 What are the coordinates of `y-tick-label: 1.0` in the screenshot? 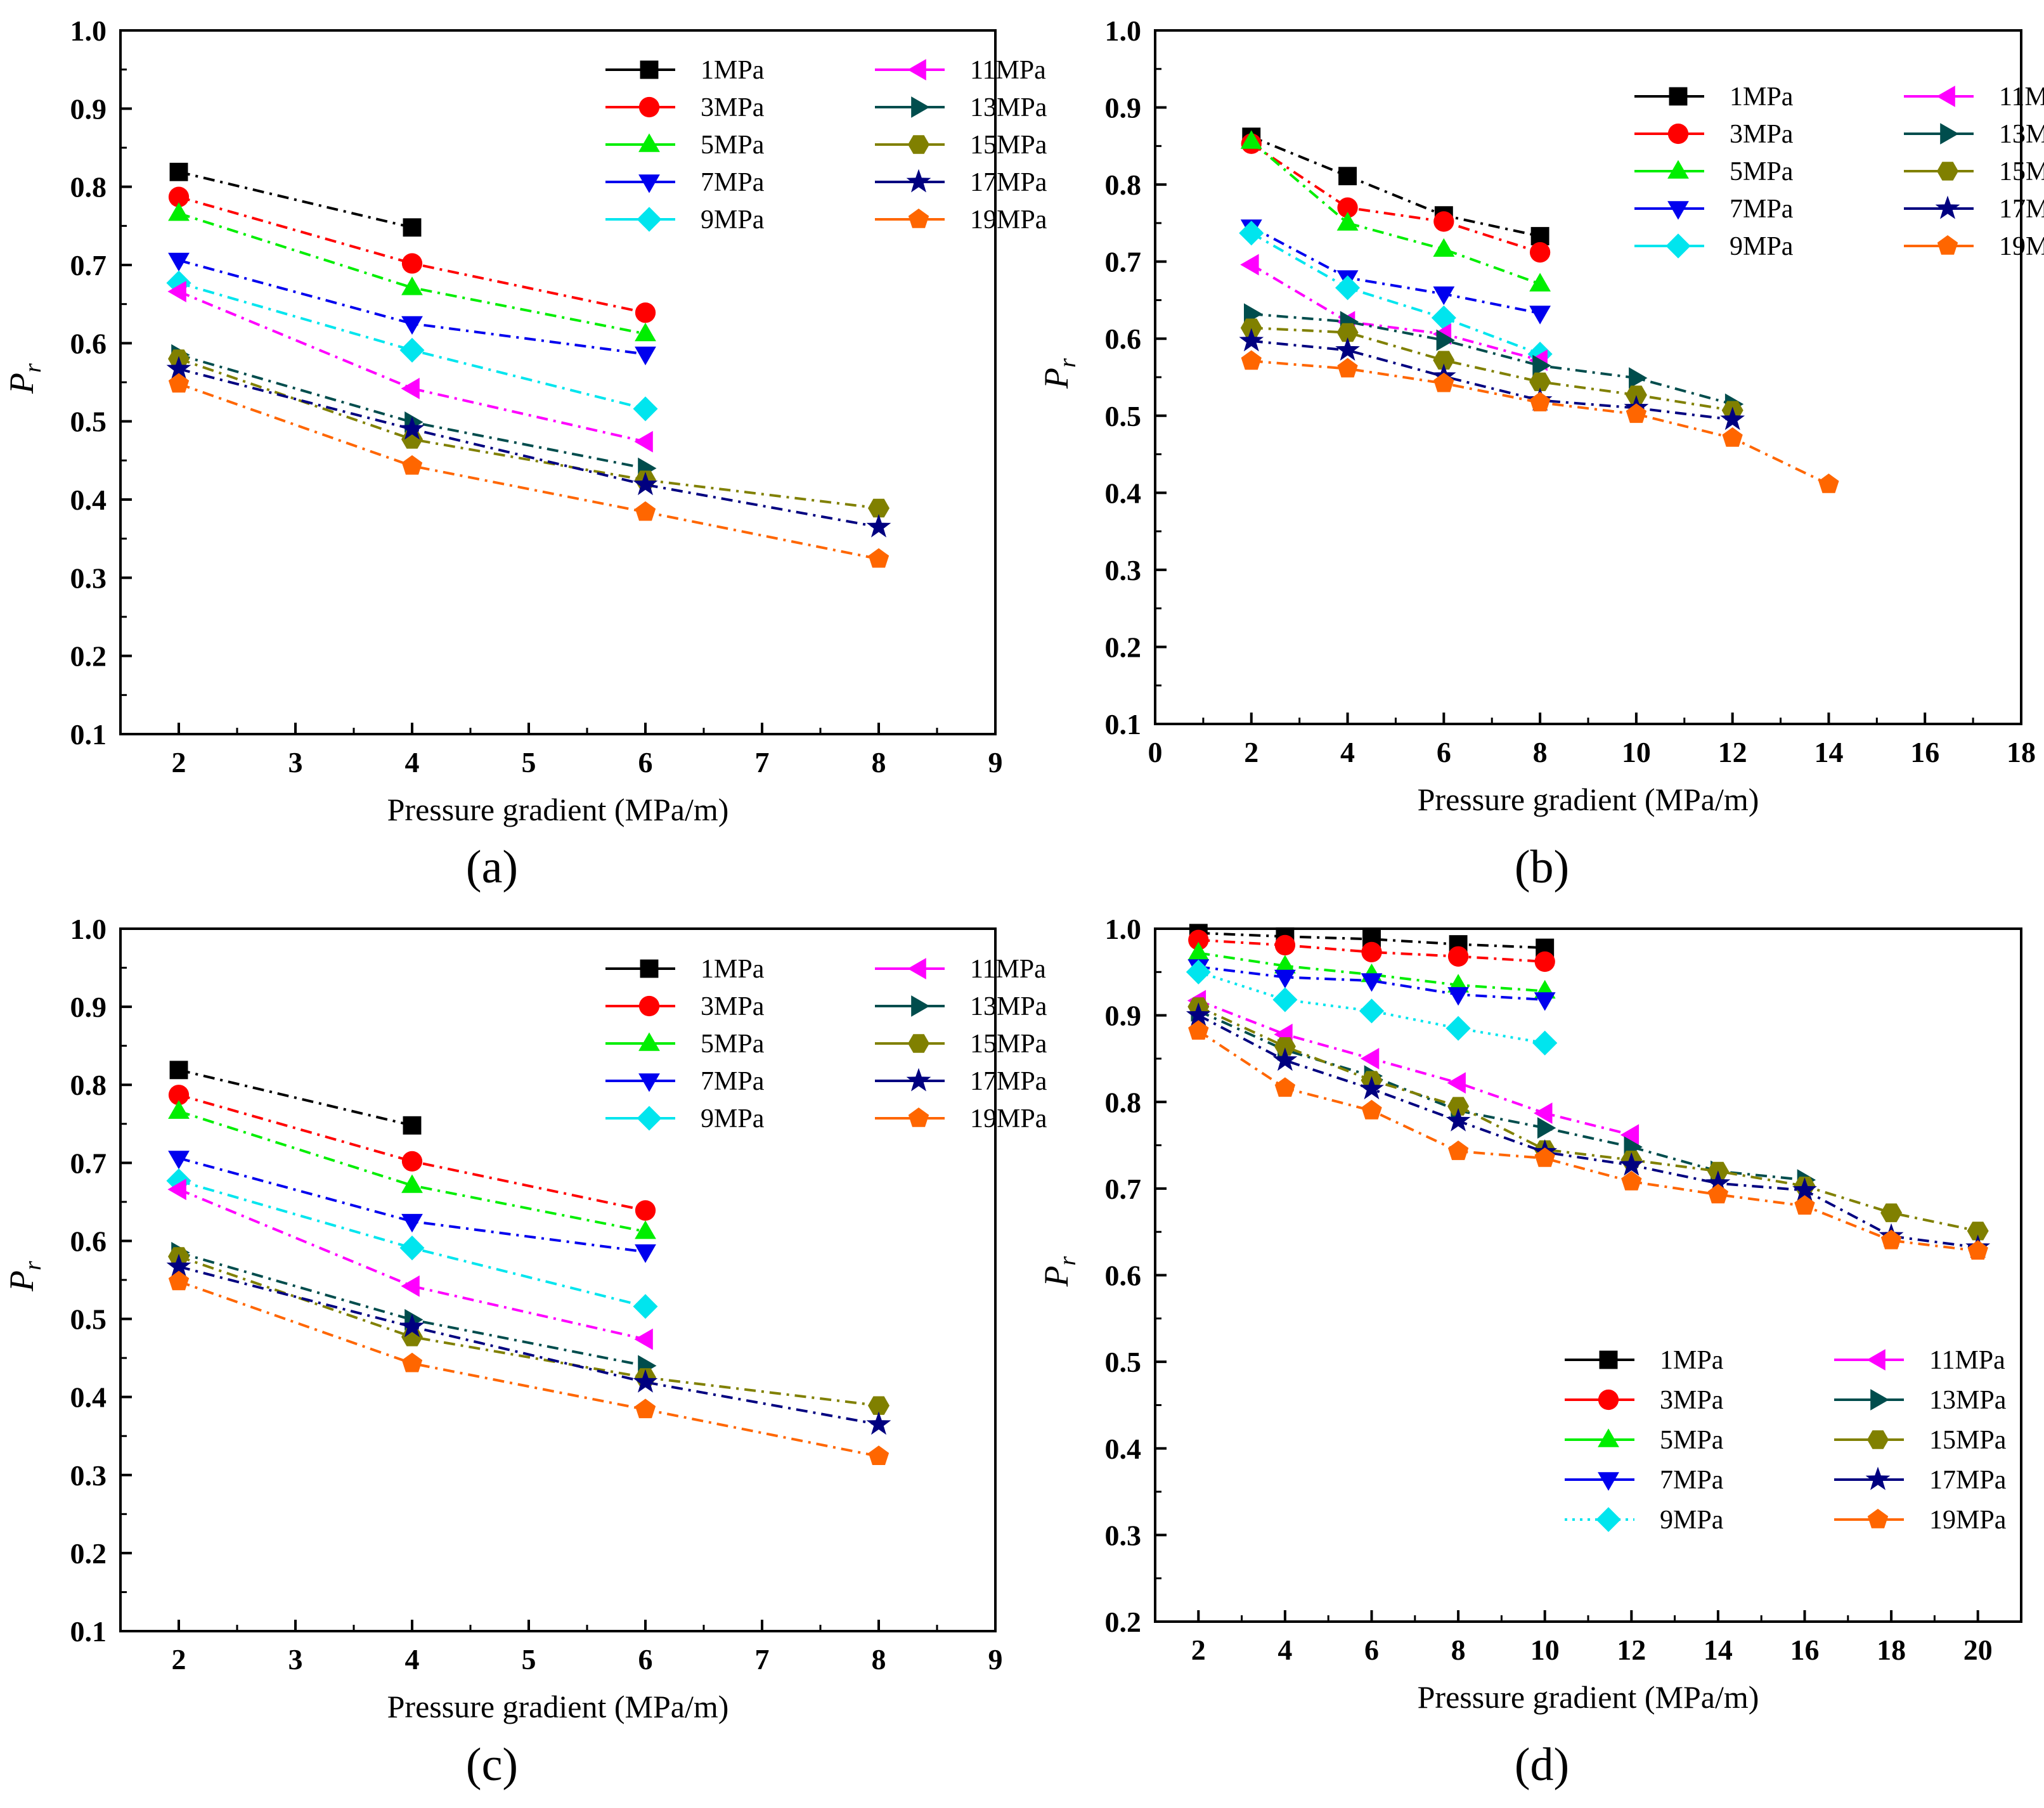 It's located at (1123, 929).